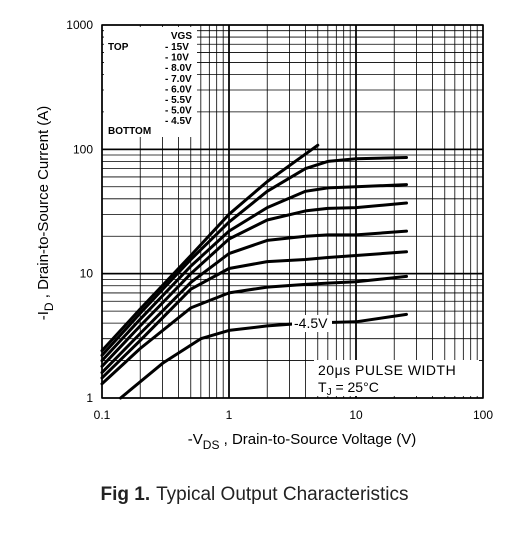 The image size is (509, 536). Describe the element at coordinates (45, 213) in the screenshot. I see `y-axis-label: -ID , Drain-to-Source Current (A)` at that location.